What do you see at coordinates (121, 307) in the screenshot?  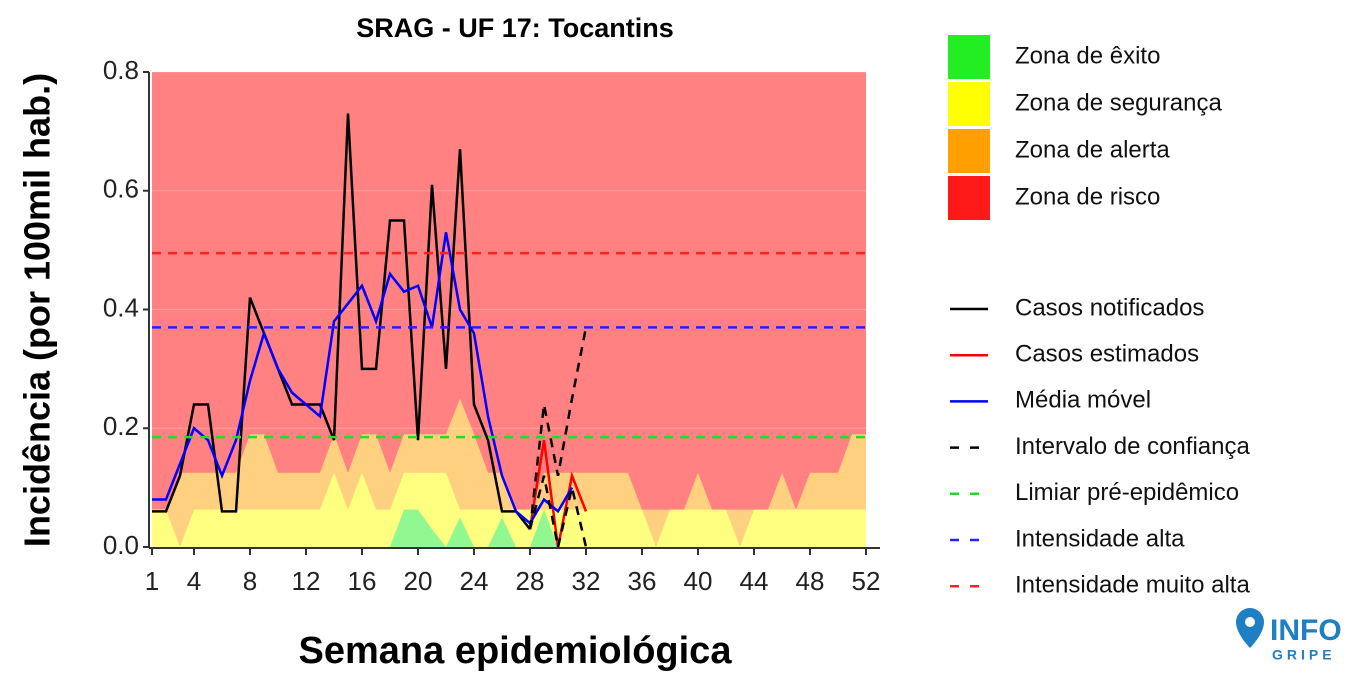 I see `y-tick-label: 0.4` at bounding box center [121, 307].